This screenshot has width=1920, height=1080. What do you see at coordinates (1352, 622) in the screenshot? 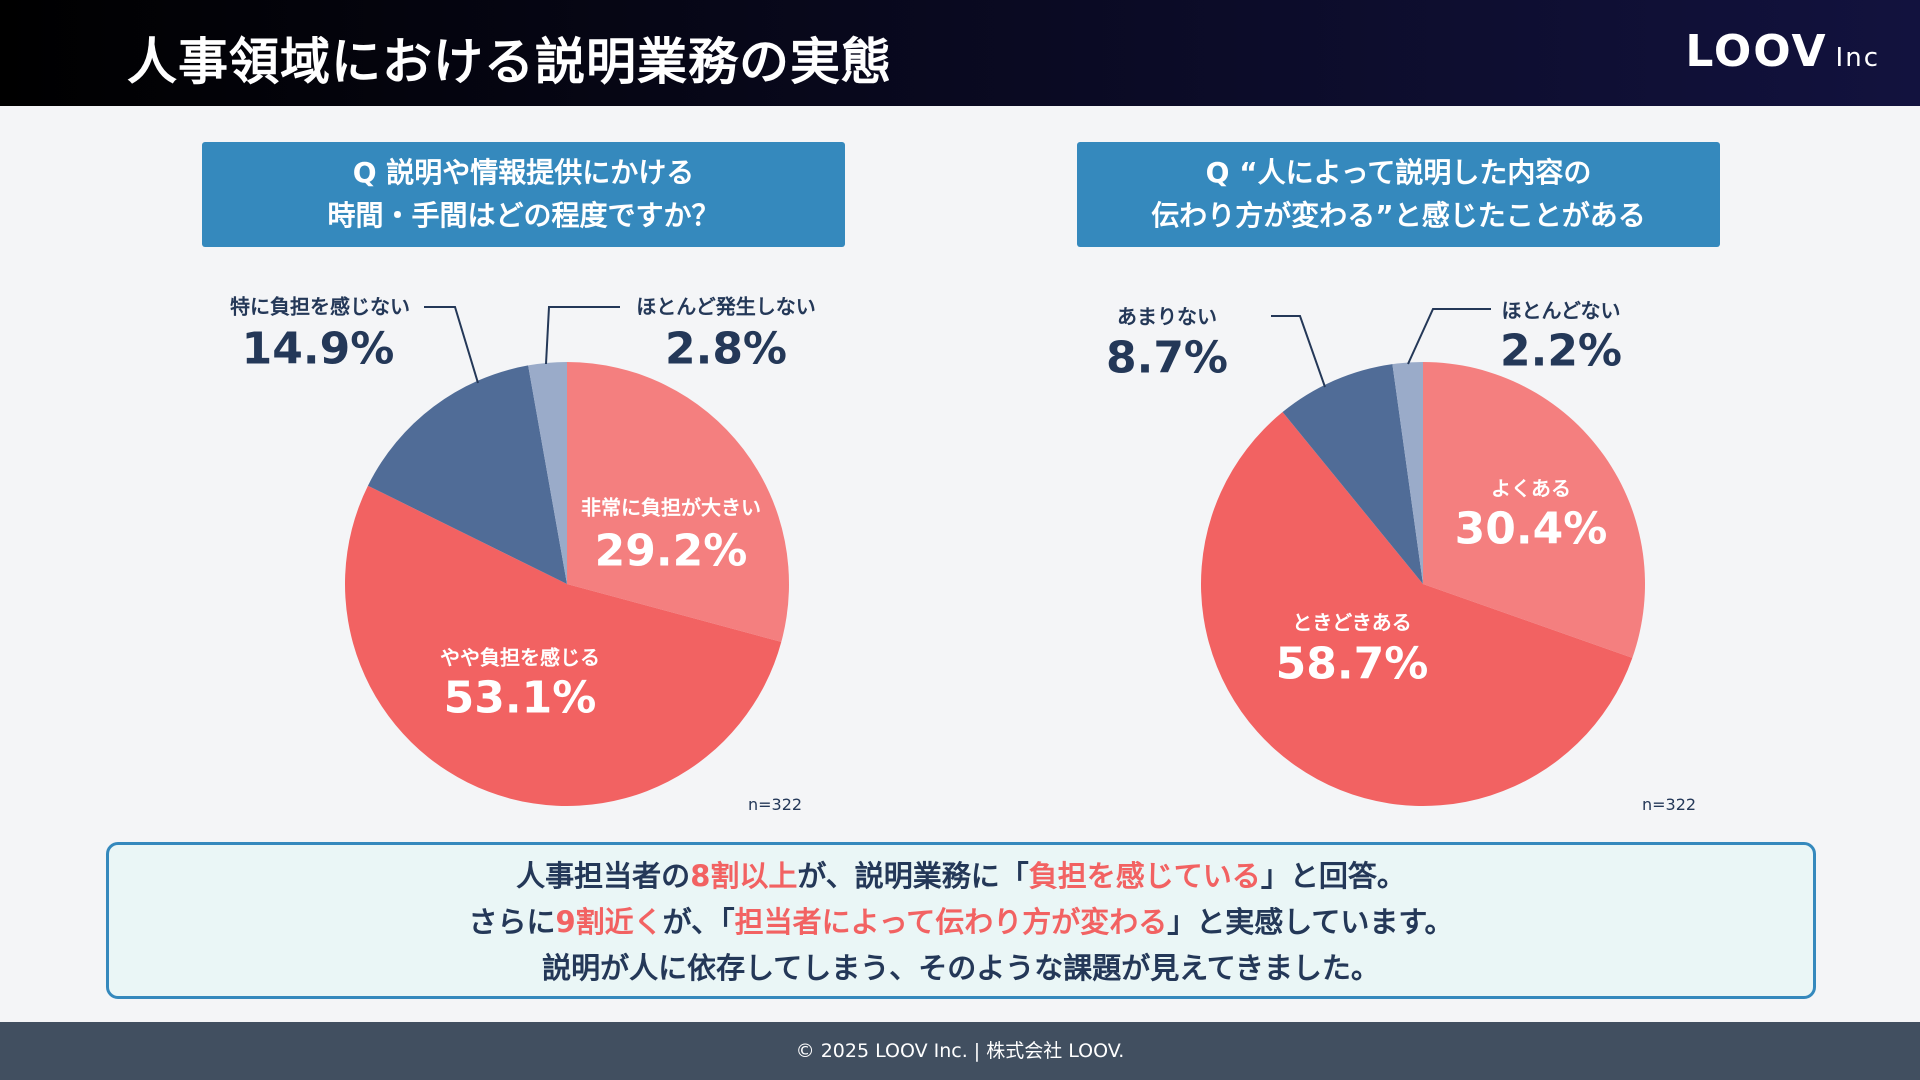
I see `slice-label: ときどきある` at bounding box center [1352, 622].